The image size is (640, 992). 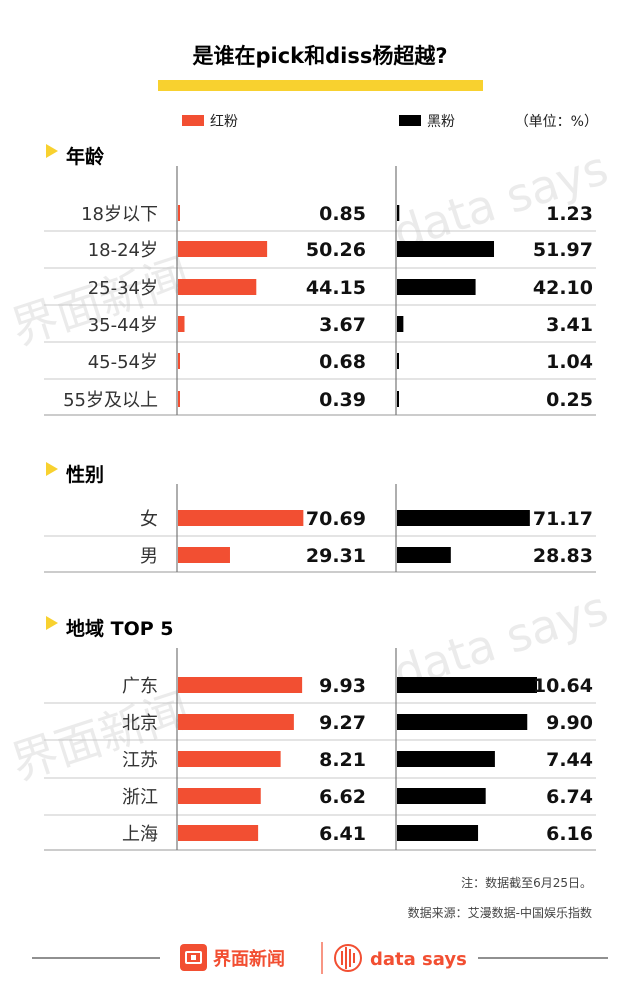 I want to click on black-value-label: 1.23, so click(x=569, y=214).